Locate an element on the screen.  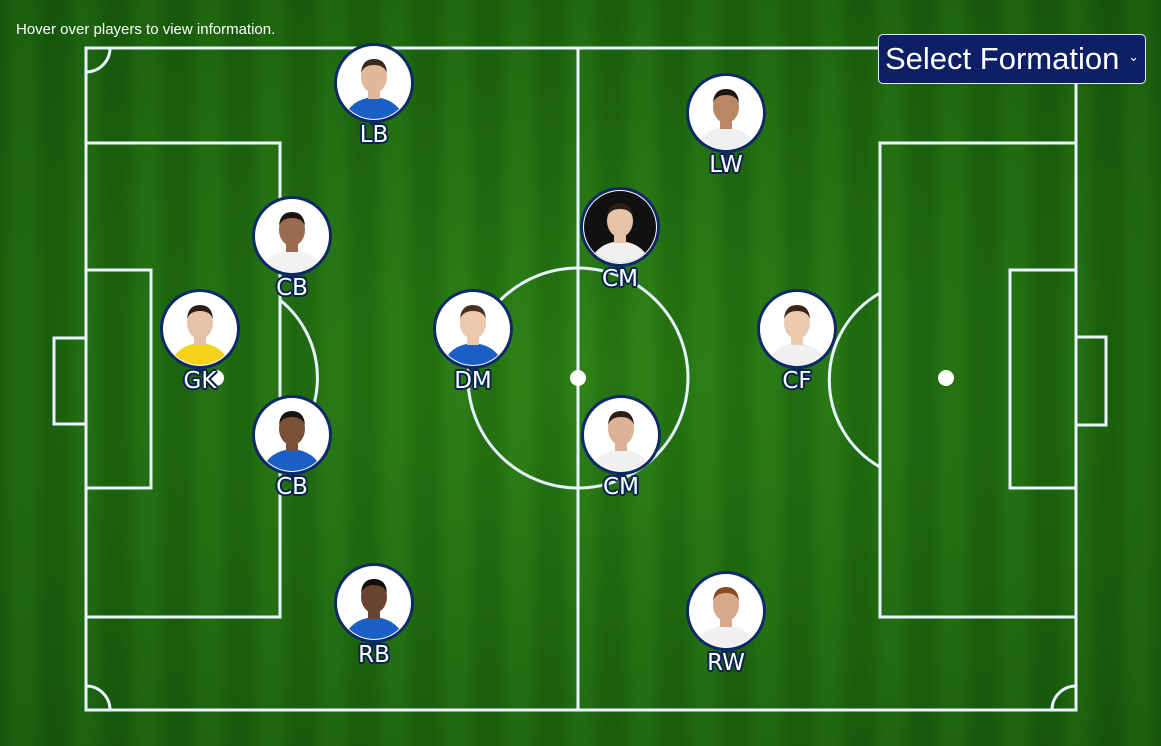
player-position-label: RW is located at coordinates (726, 663).